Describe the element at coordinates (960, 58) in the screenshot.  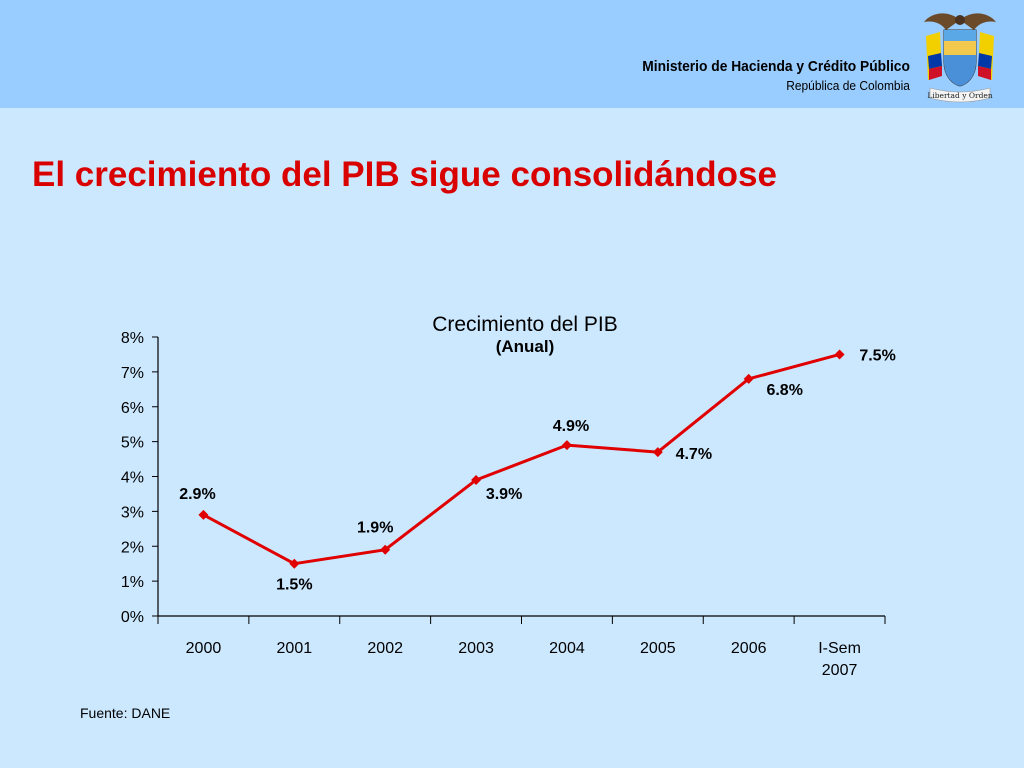
I see `coat-of-arms-logo: Libertad y Orden` at that location.